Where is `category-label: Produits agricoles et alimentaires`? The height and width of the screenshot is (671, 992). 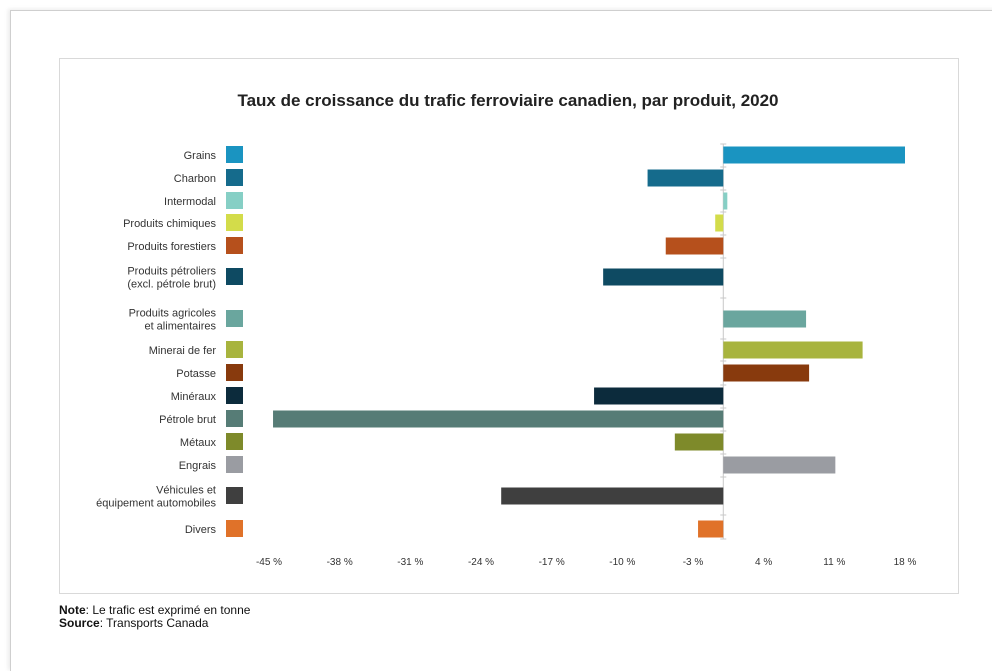
category-label: Produits agricoles et alimentaires is located at coordinates (173, 320).